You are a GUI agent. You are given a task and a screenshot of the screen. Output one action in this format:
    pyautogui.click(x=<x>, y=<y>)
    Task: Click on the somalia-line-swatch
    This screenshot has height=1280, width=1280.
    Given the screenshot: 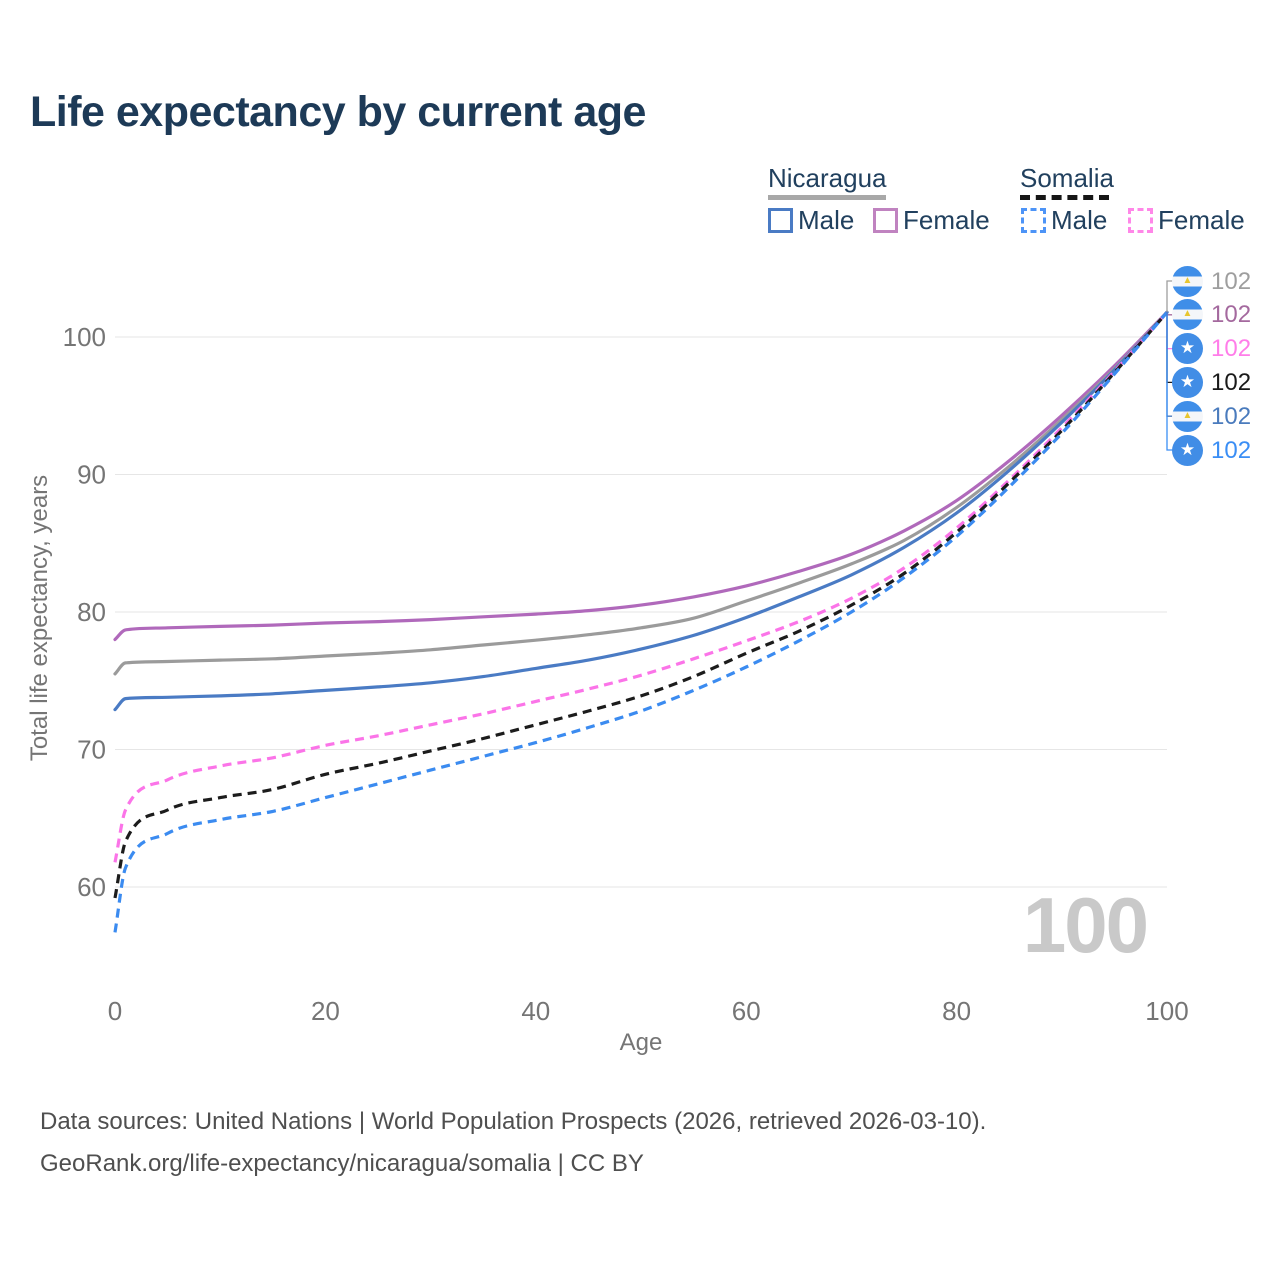 What is the action you would take?
    pyautogui.click(x=1064, y=197)
    